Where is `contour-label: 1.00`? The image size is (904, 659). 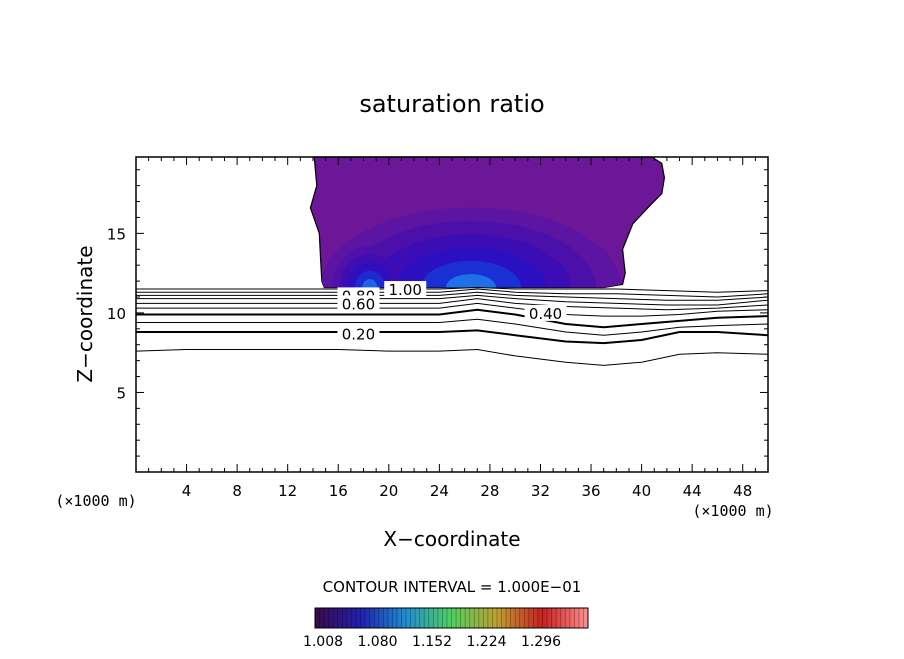 contour-label: 1.00 is located at coordinates (405, 290).